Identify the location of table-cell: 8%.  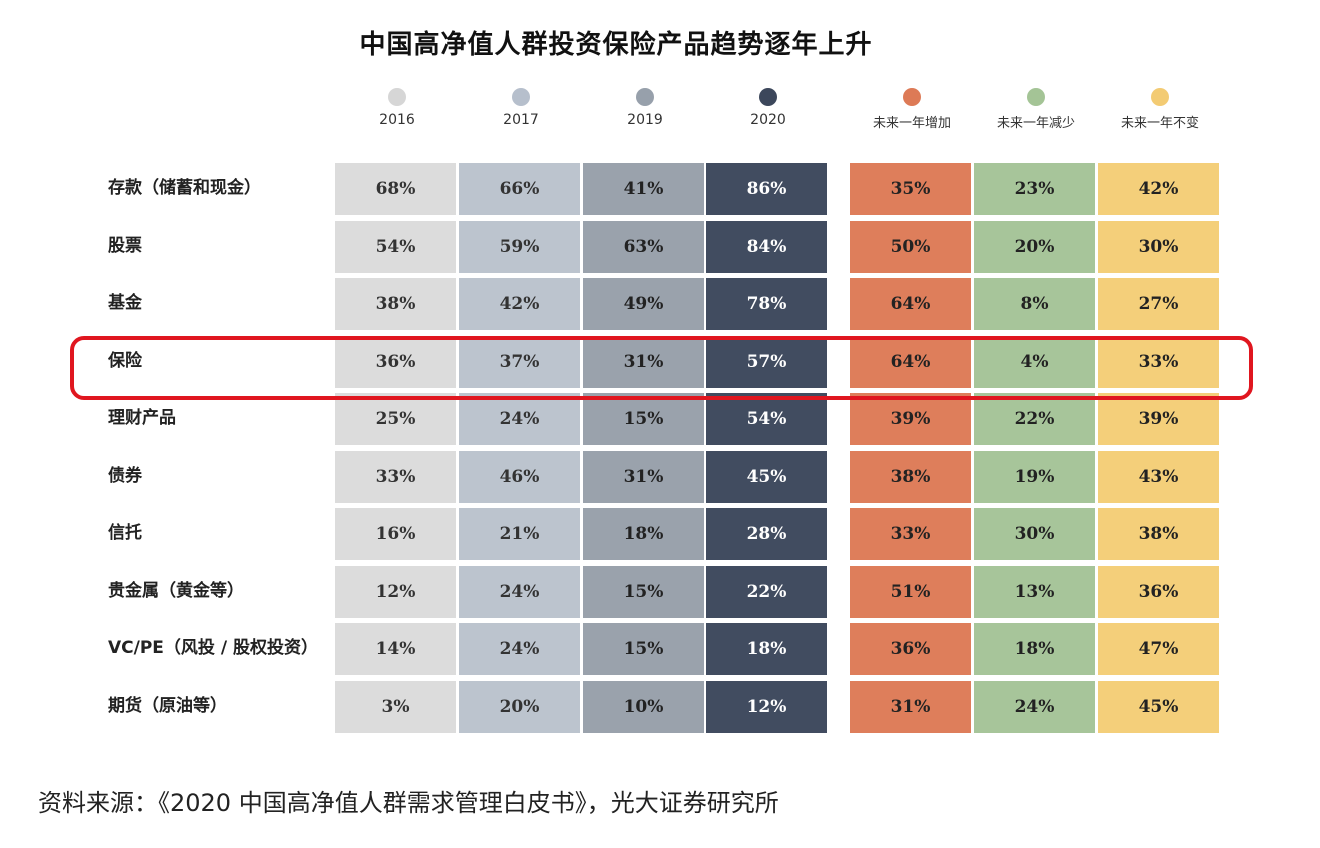
(1034, 304).